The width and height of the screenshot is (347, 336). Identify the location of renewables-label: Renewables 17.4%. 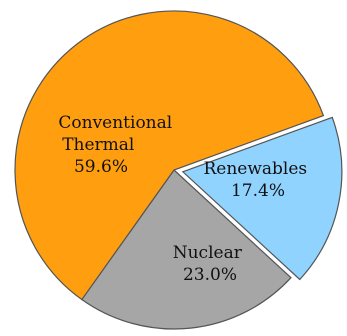
(257, 180).